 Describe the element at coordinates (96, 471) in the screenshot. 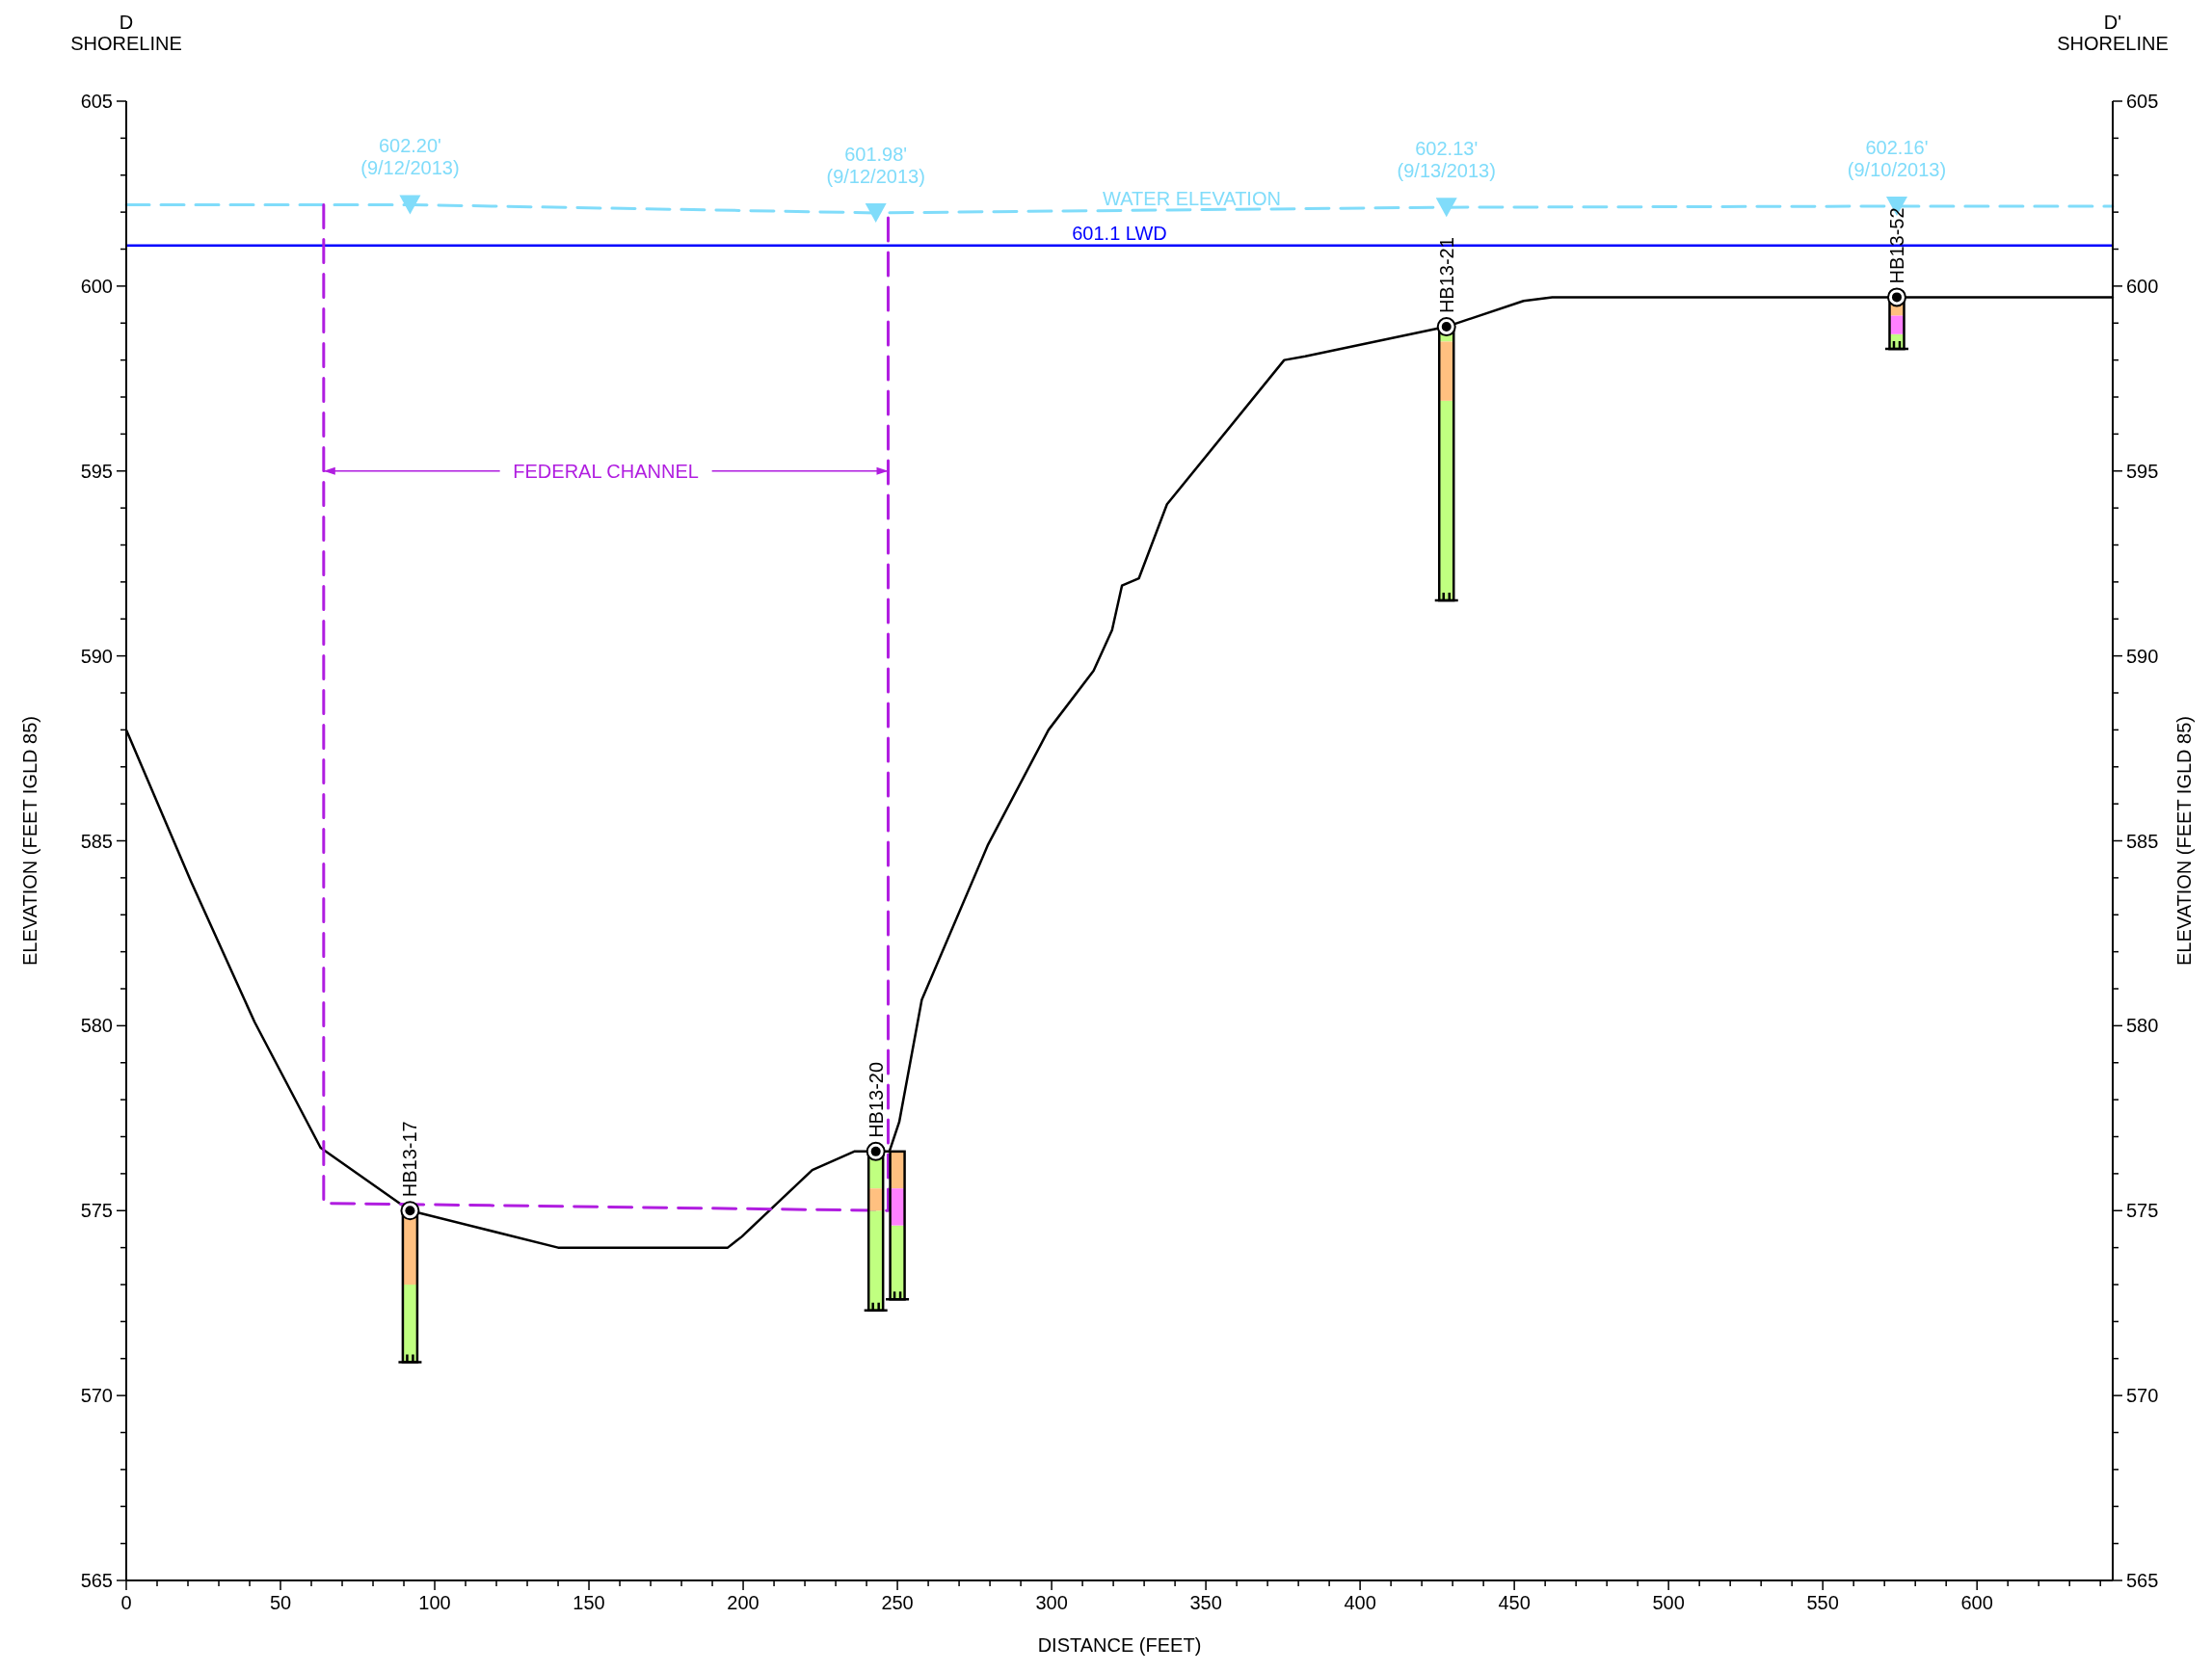

I see `y-tick-label: 595` at that location.